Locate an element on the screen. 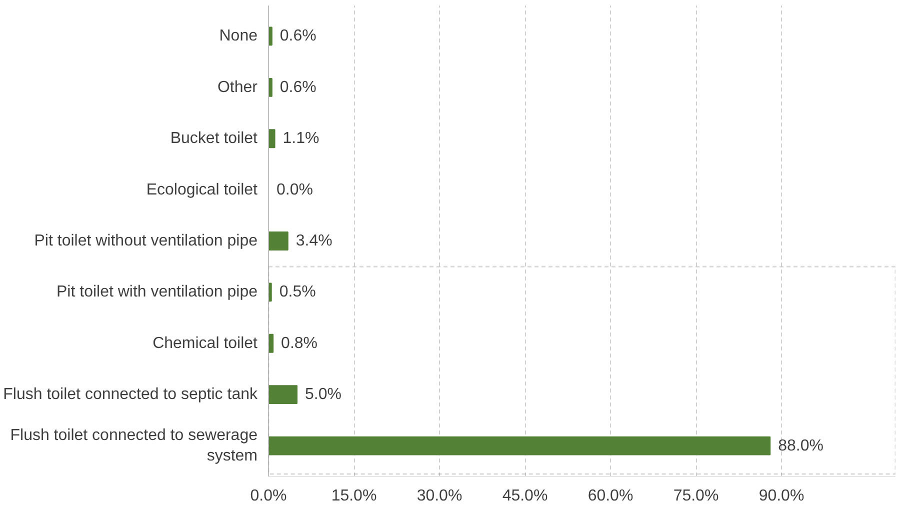  x-tick-label: 75.0% is located at coordinates (696, 496).